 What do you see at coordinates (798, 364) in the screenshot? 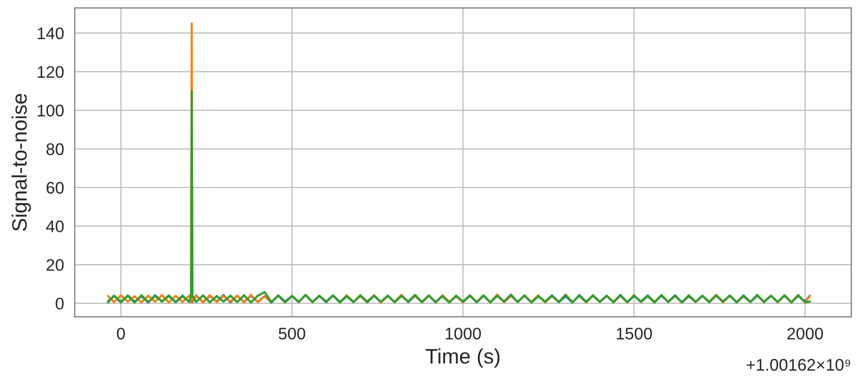
I see `text: +1.00162×10⁹` at bounding box center [798, 364].